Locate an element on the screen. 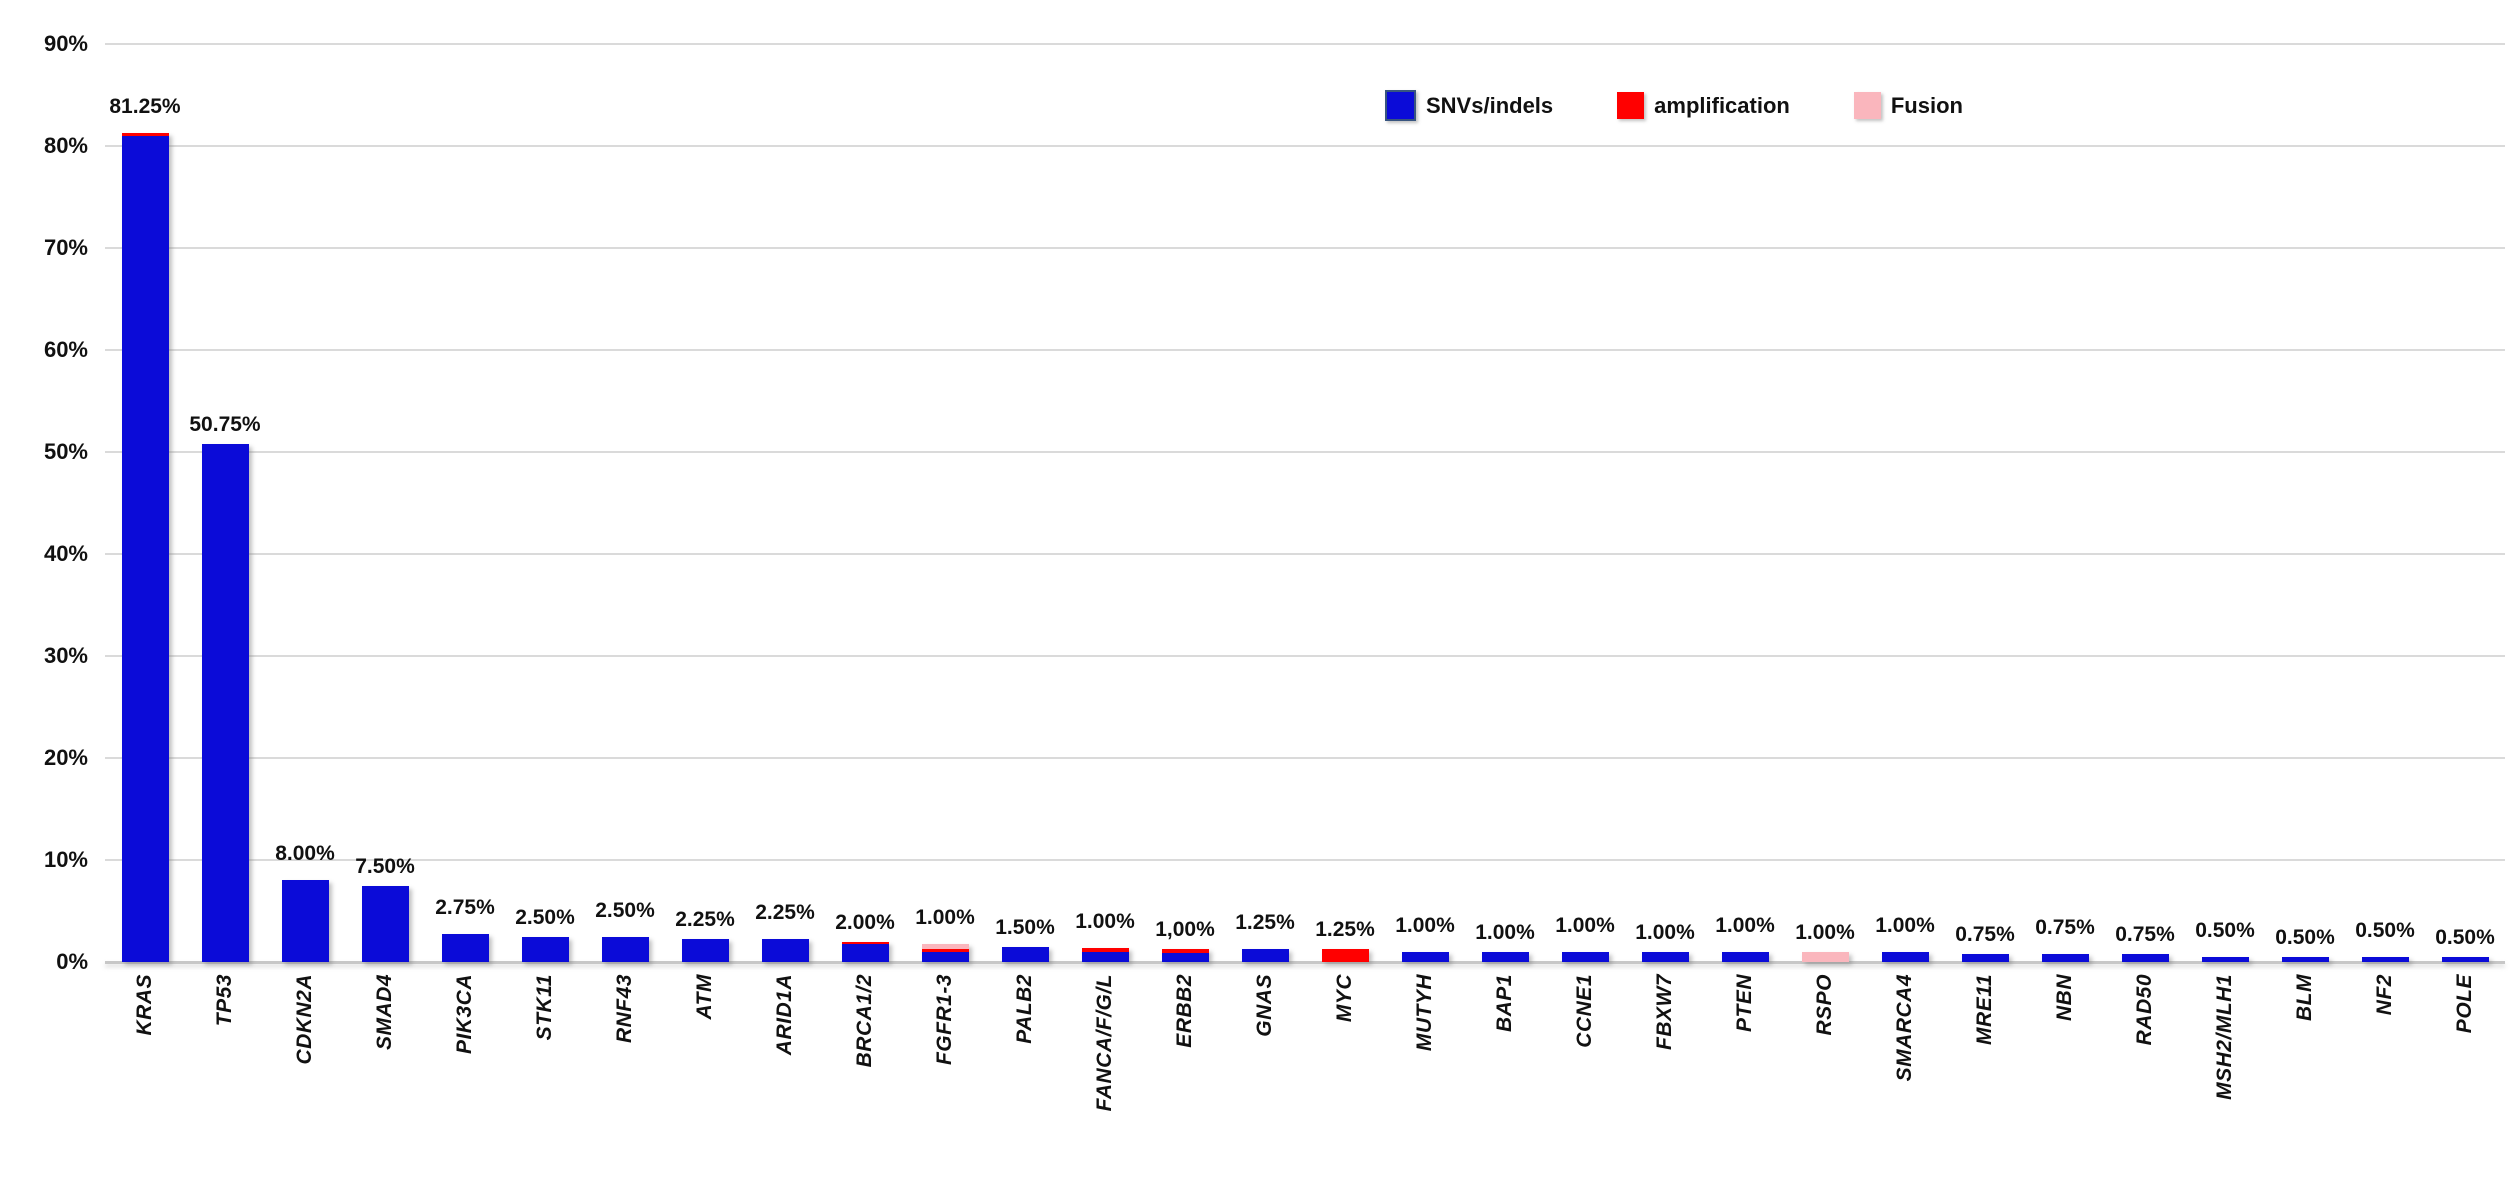 This screenshot has width=2512, height=1181. category-cell: KRAS is located at coordinates (145, 1076).